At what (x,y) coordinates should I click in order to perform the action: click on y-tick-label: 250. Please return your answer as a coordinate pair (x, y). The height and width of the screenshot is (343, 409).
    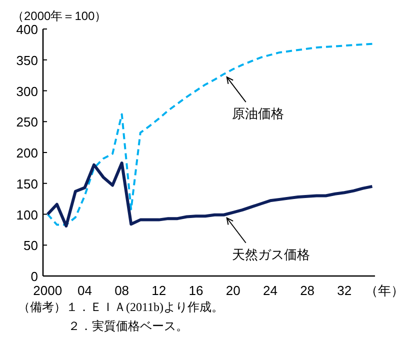
    Looking at the image, I should click on (27, 122).